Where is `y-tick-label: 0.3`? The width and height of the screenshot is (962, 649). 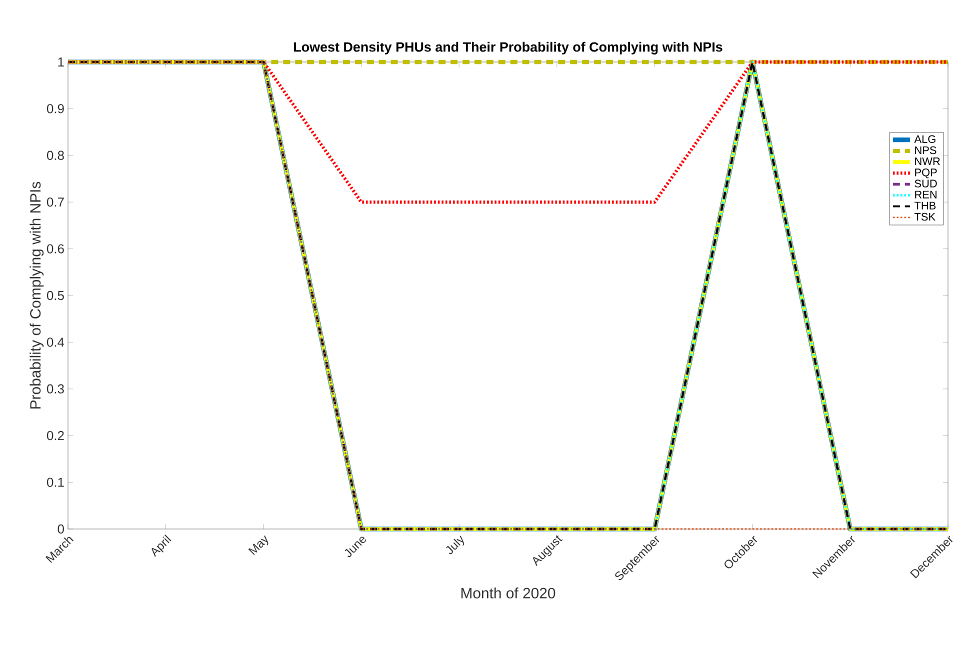 y-tick-label: 0.3 is located at coordinates (55, 389).